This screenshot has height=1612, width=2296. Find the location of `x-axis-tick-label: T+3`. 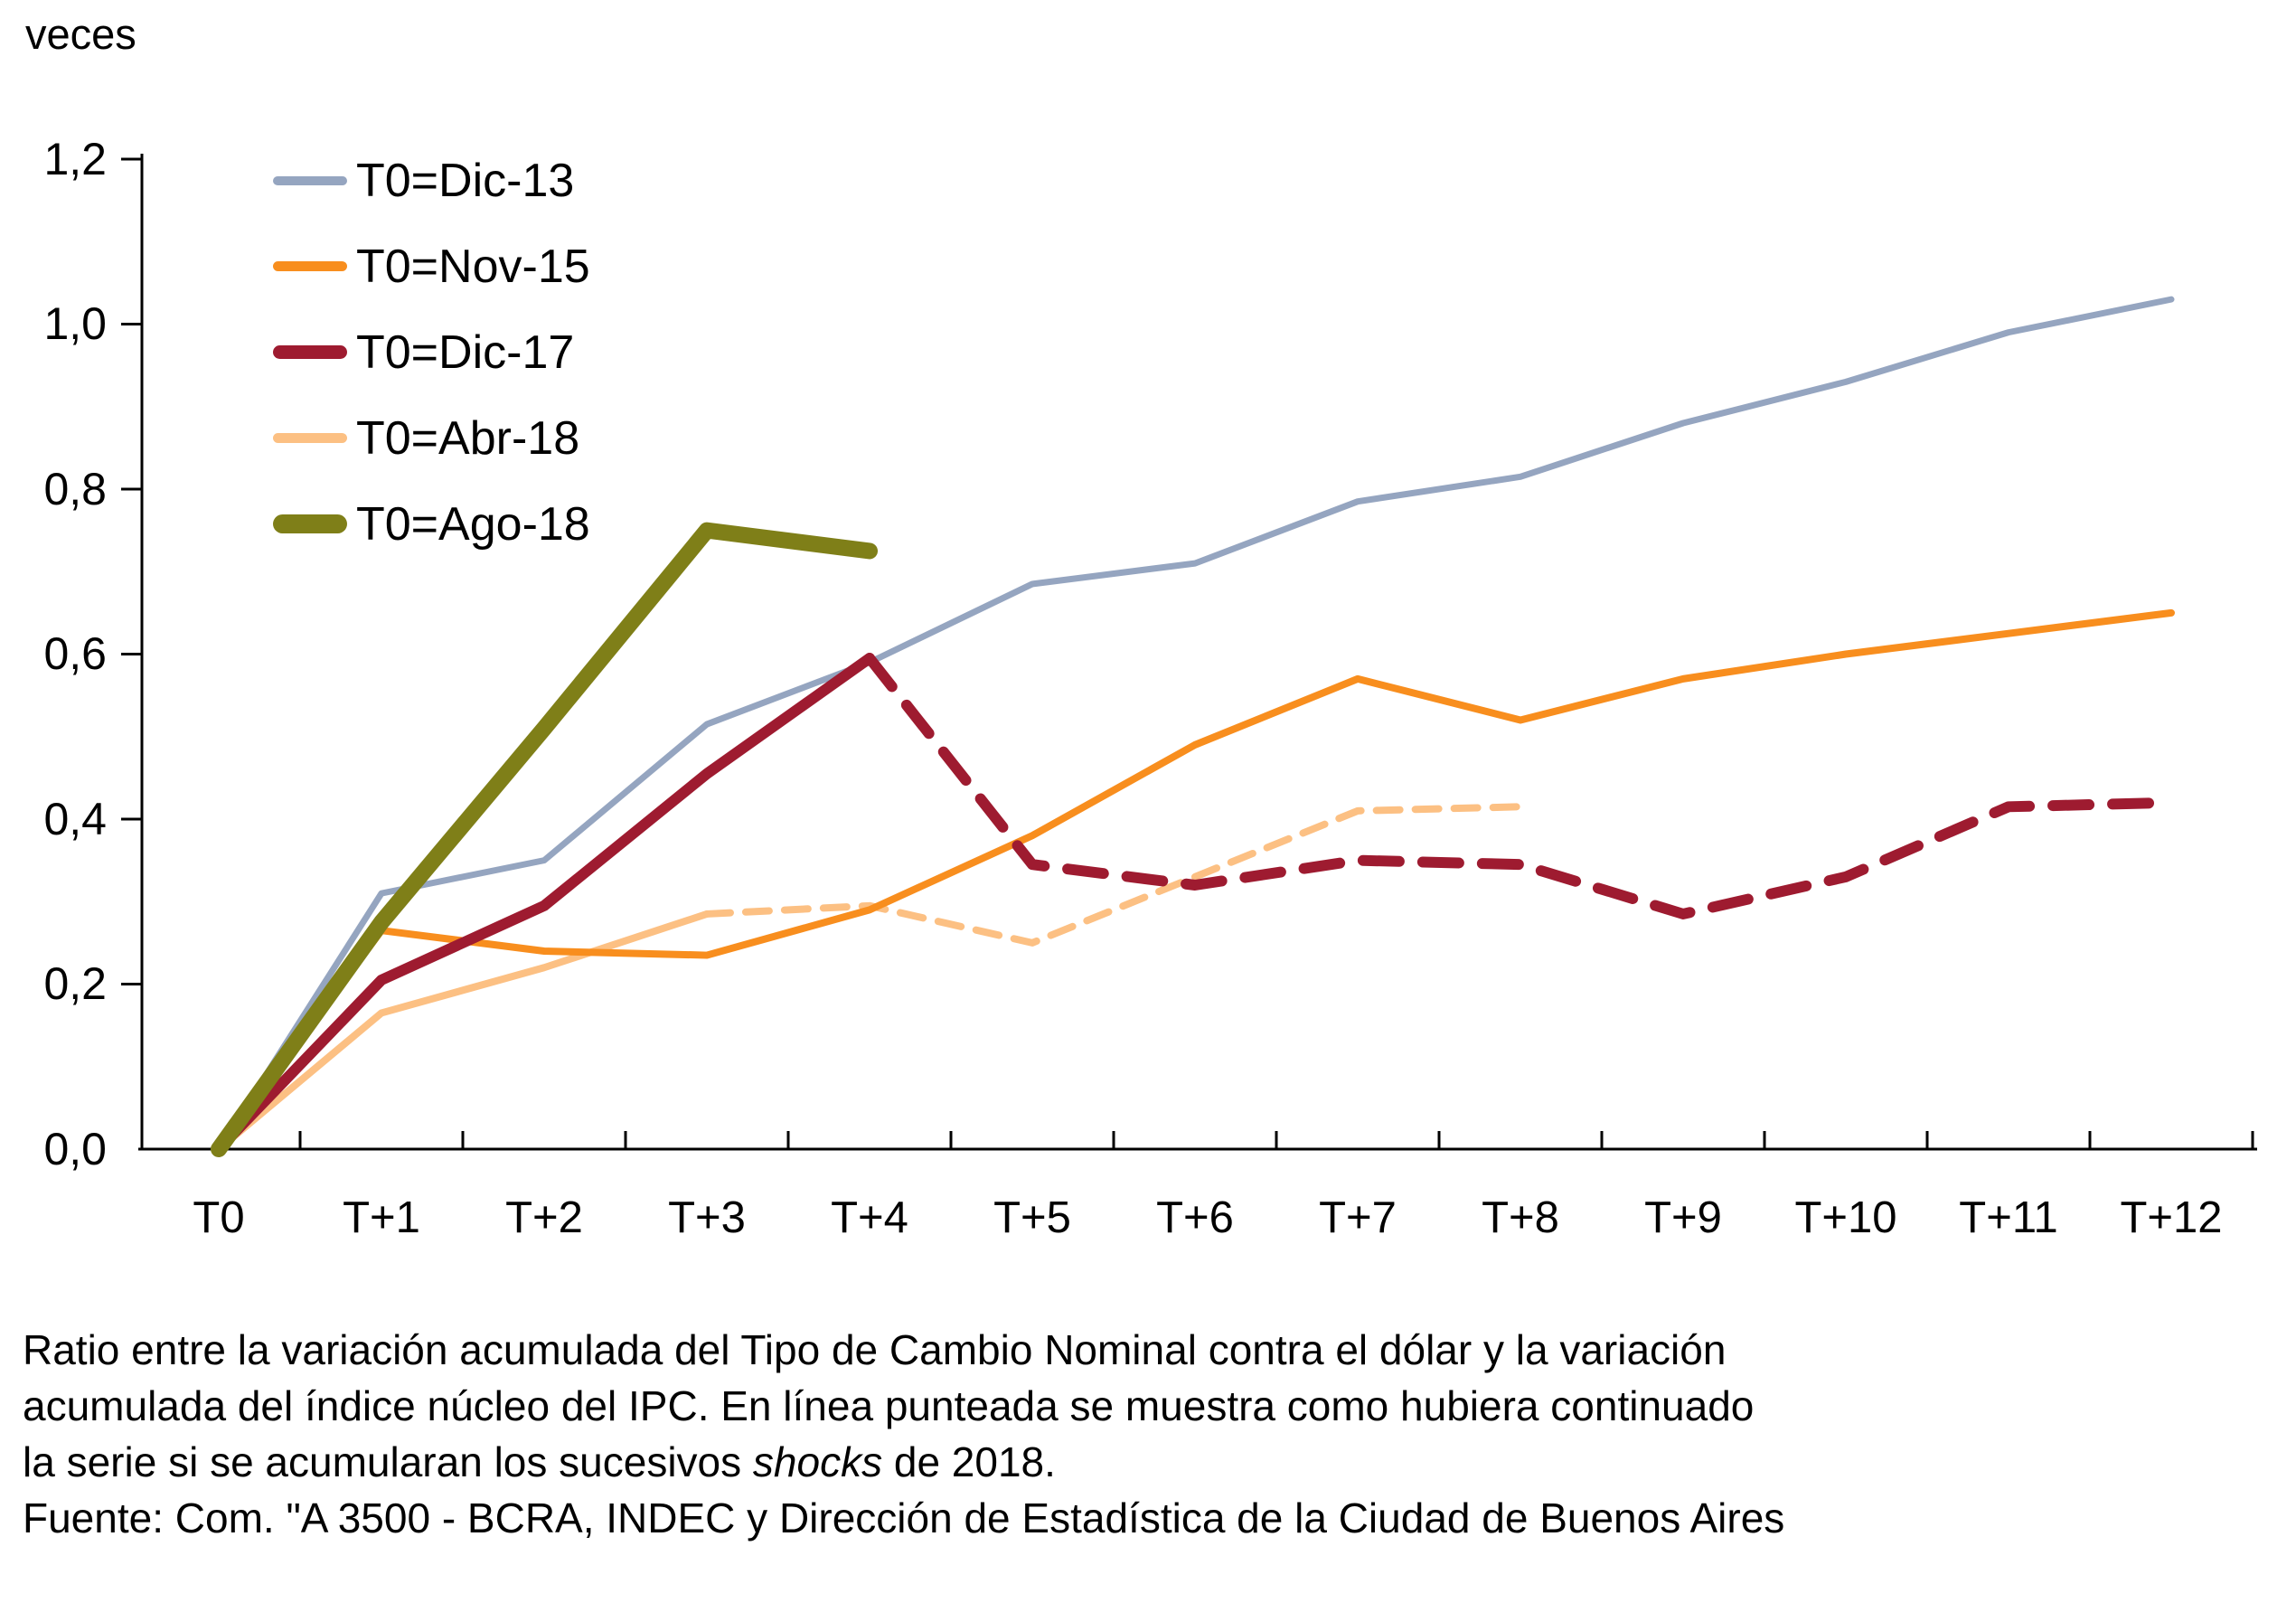

x-axis-tick-label: T+3 is located at coordinates (707, 1217).